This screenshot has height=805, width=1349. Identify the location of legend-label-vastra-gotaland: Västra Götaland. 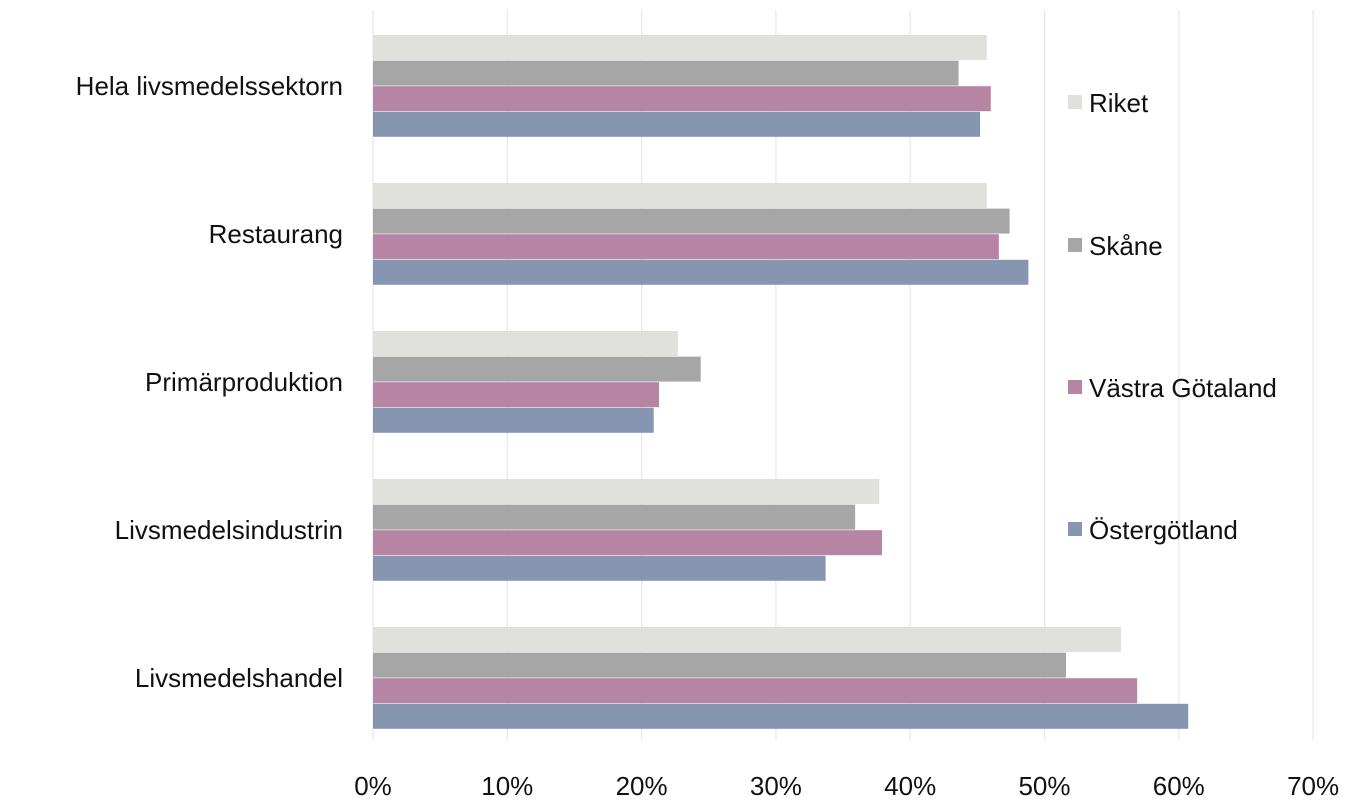
(1183, 388).